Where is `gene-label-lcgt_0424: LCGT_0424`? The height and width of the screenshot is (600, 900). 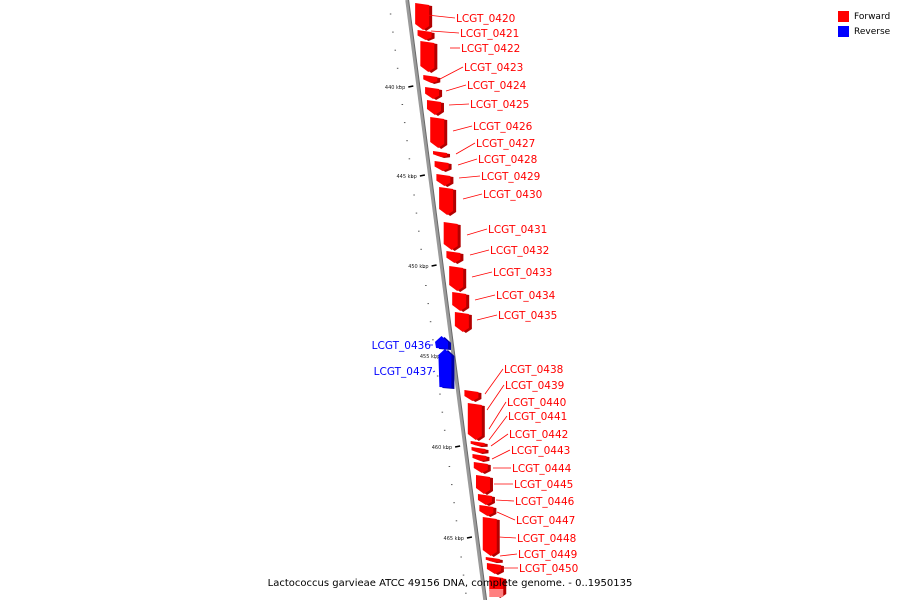 gene-label-lcgt_0424: LCGT_0424 is located at coordinates (497, 86).